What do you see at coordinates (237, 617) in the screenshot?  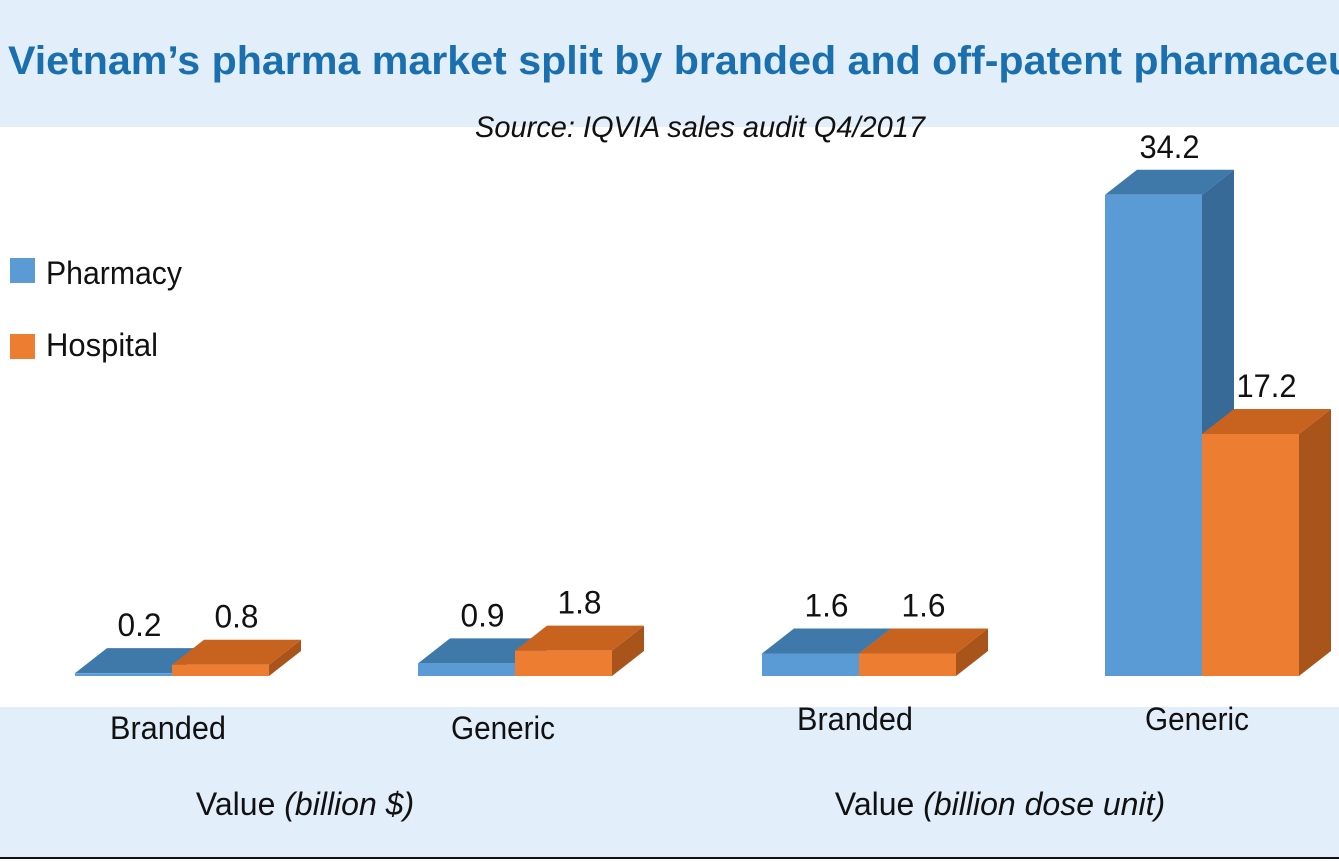 I see `data-label: 0.8` at bounding box center [237, 617].